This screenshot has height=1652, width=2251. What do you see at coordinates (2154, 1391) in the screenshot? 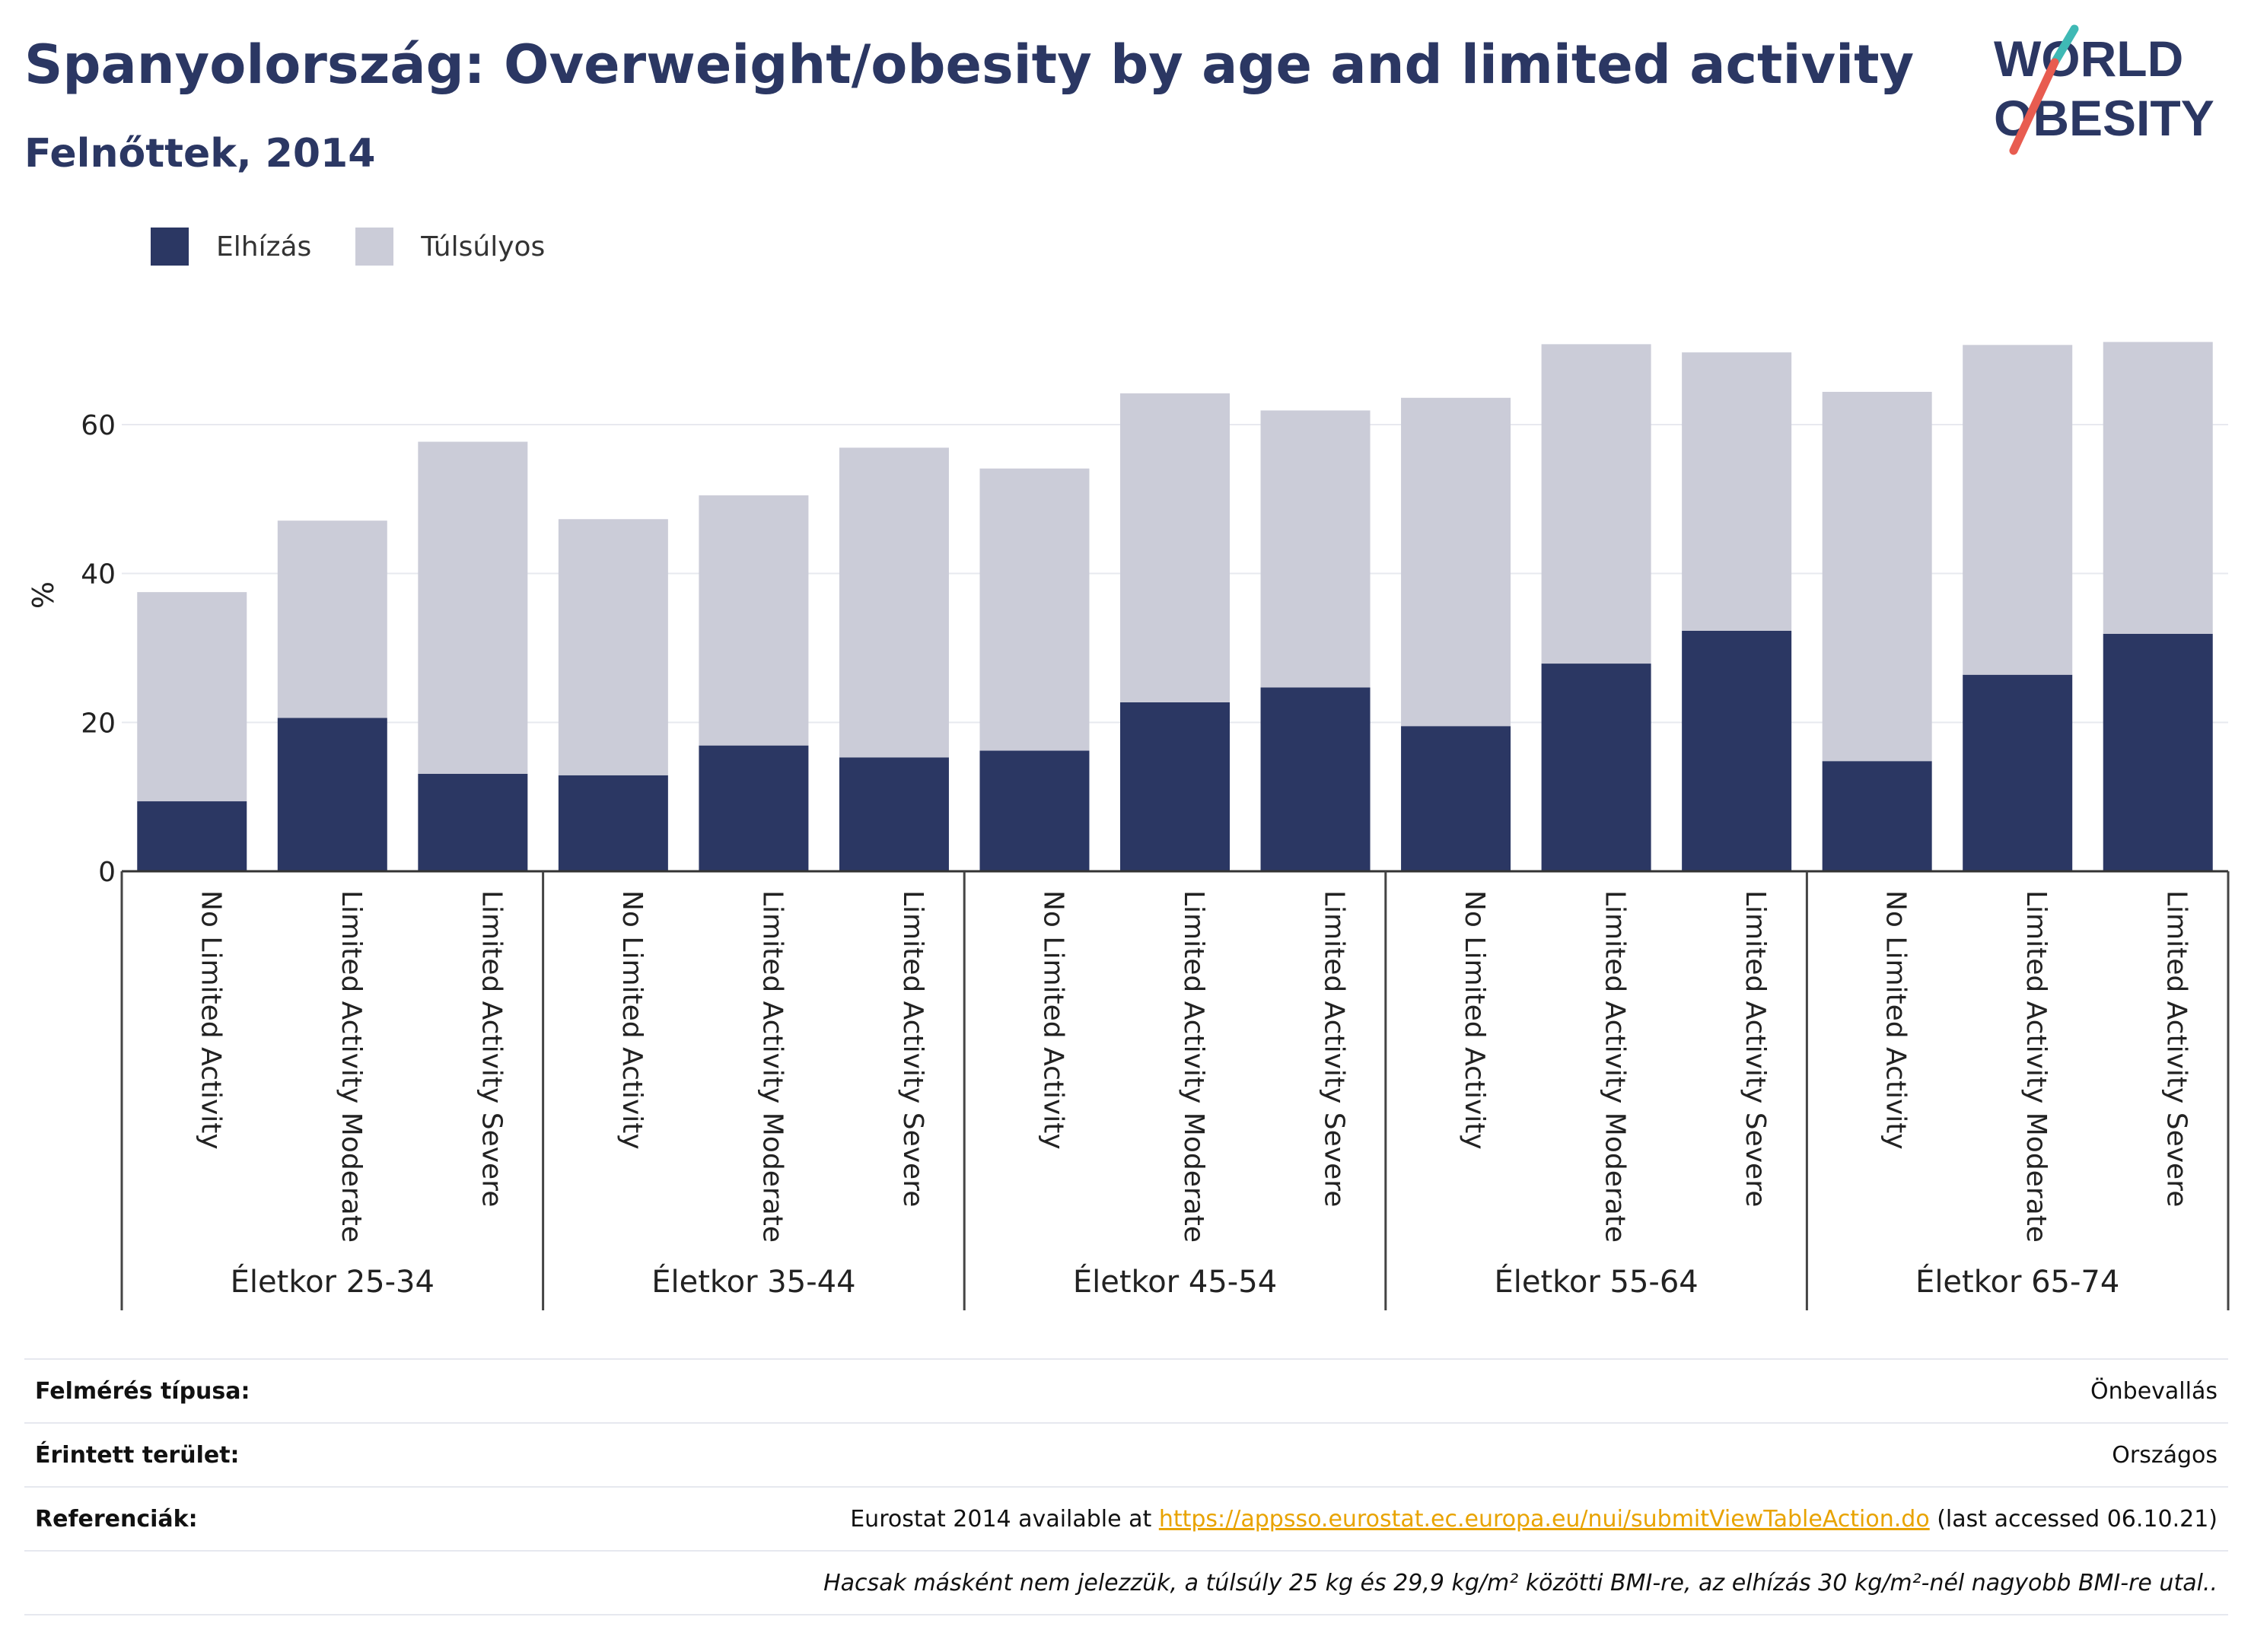
I see `survey-value: Önbevallás` at bounding box center [2154, 1391].